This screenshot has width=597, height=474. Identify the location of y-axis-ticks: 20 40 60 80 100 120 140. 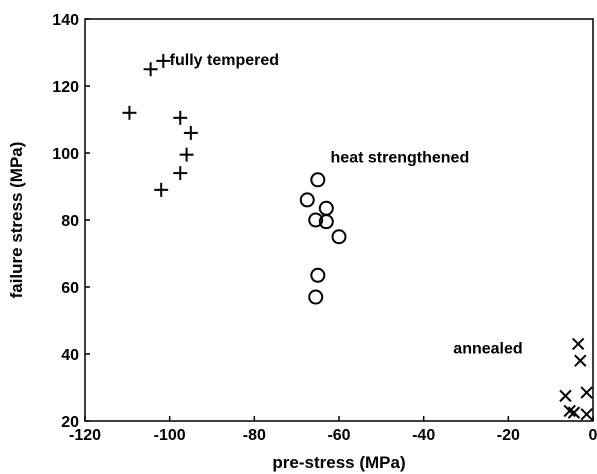
(71, 221).